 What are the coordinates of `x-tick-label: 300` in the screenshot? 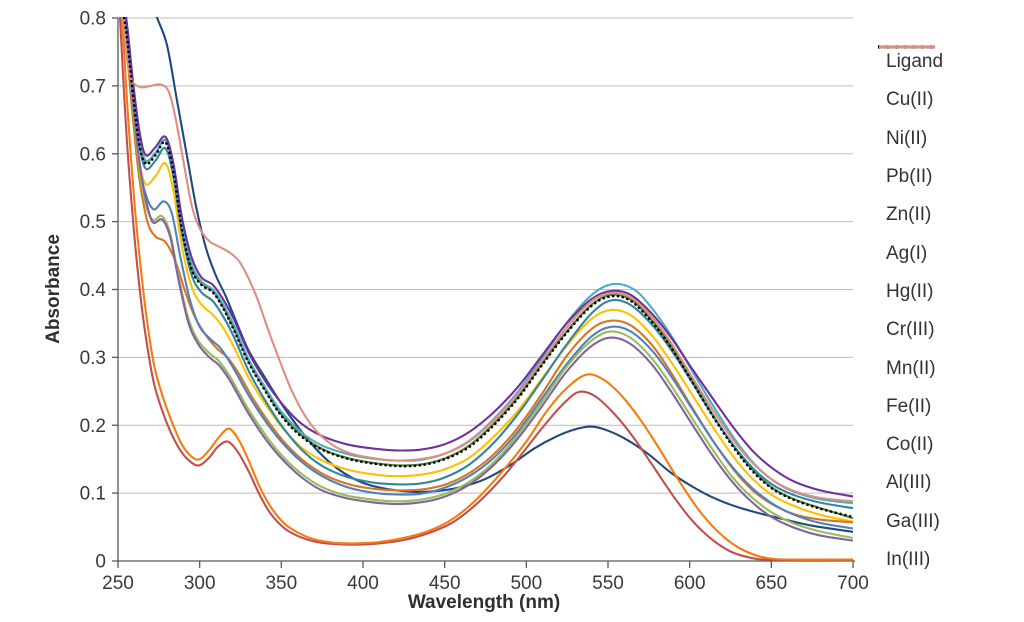 It's located at (200, 583).